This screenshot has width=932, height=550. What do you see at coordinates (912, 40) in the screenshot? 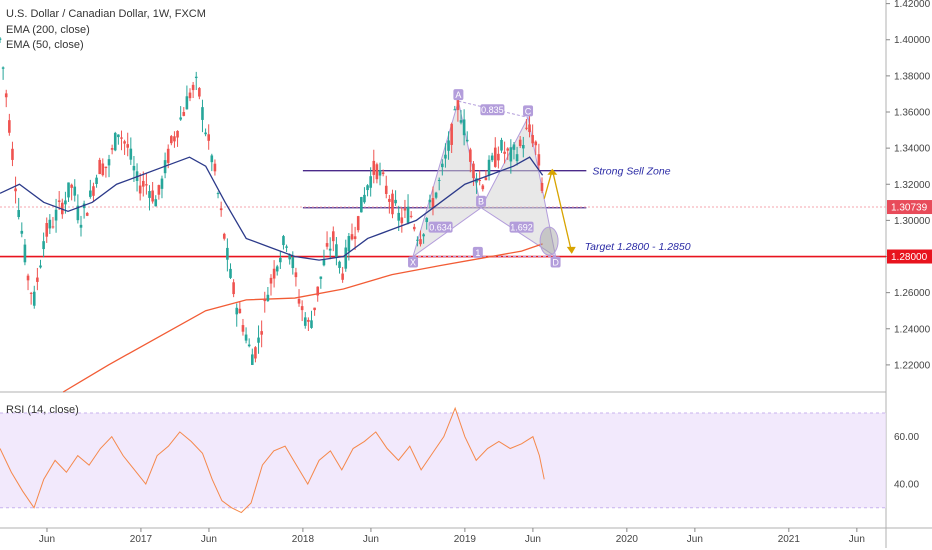
I see `price-tick-label: 1.40000` at bounding box center [912, 40].